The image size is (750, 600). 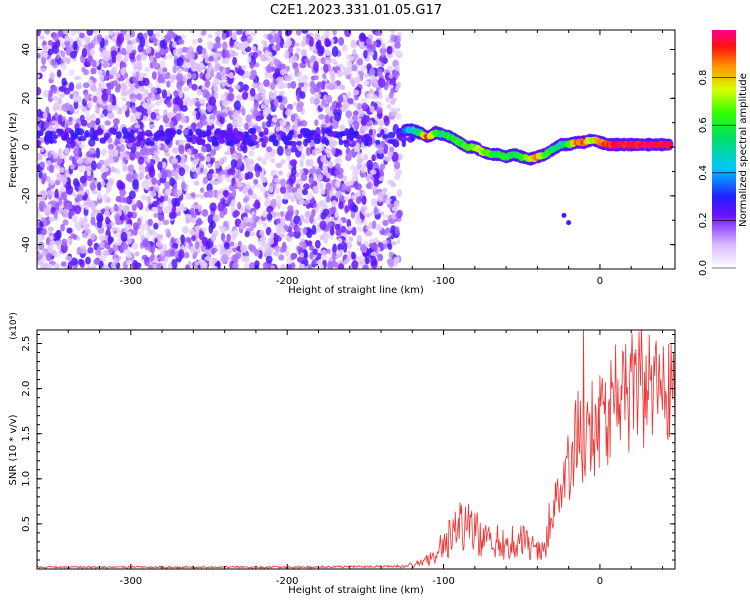 What do you see at coordinates (14, 325) in the screenshot?
I see `snr-y-scale-label: (x10⁴)` at bounding box center [14, 325].